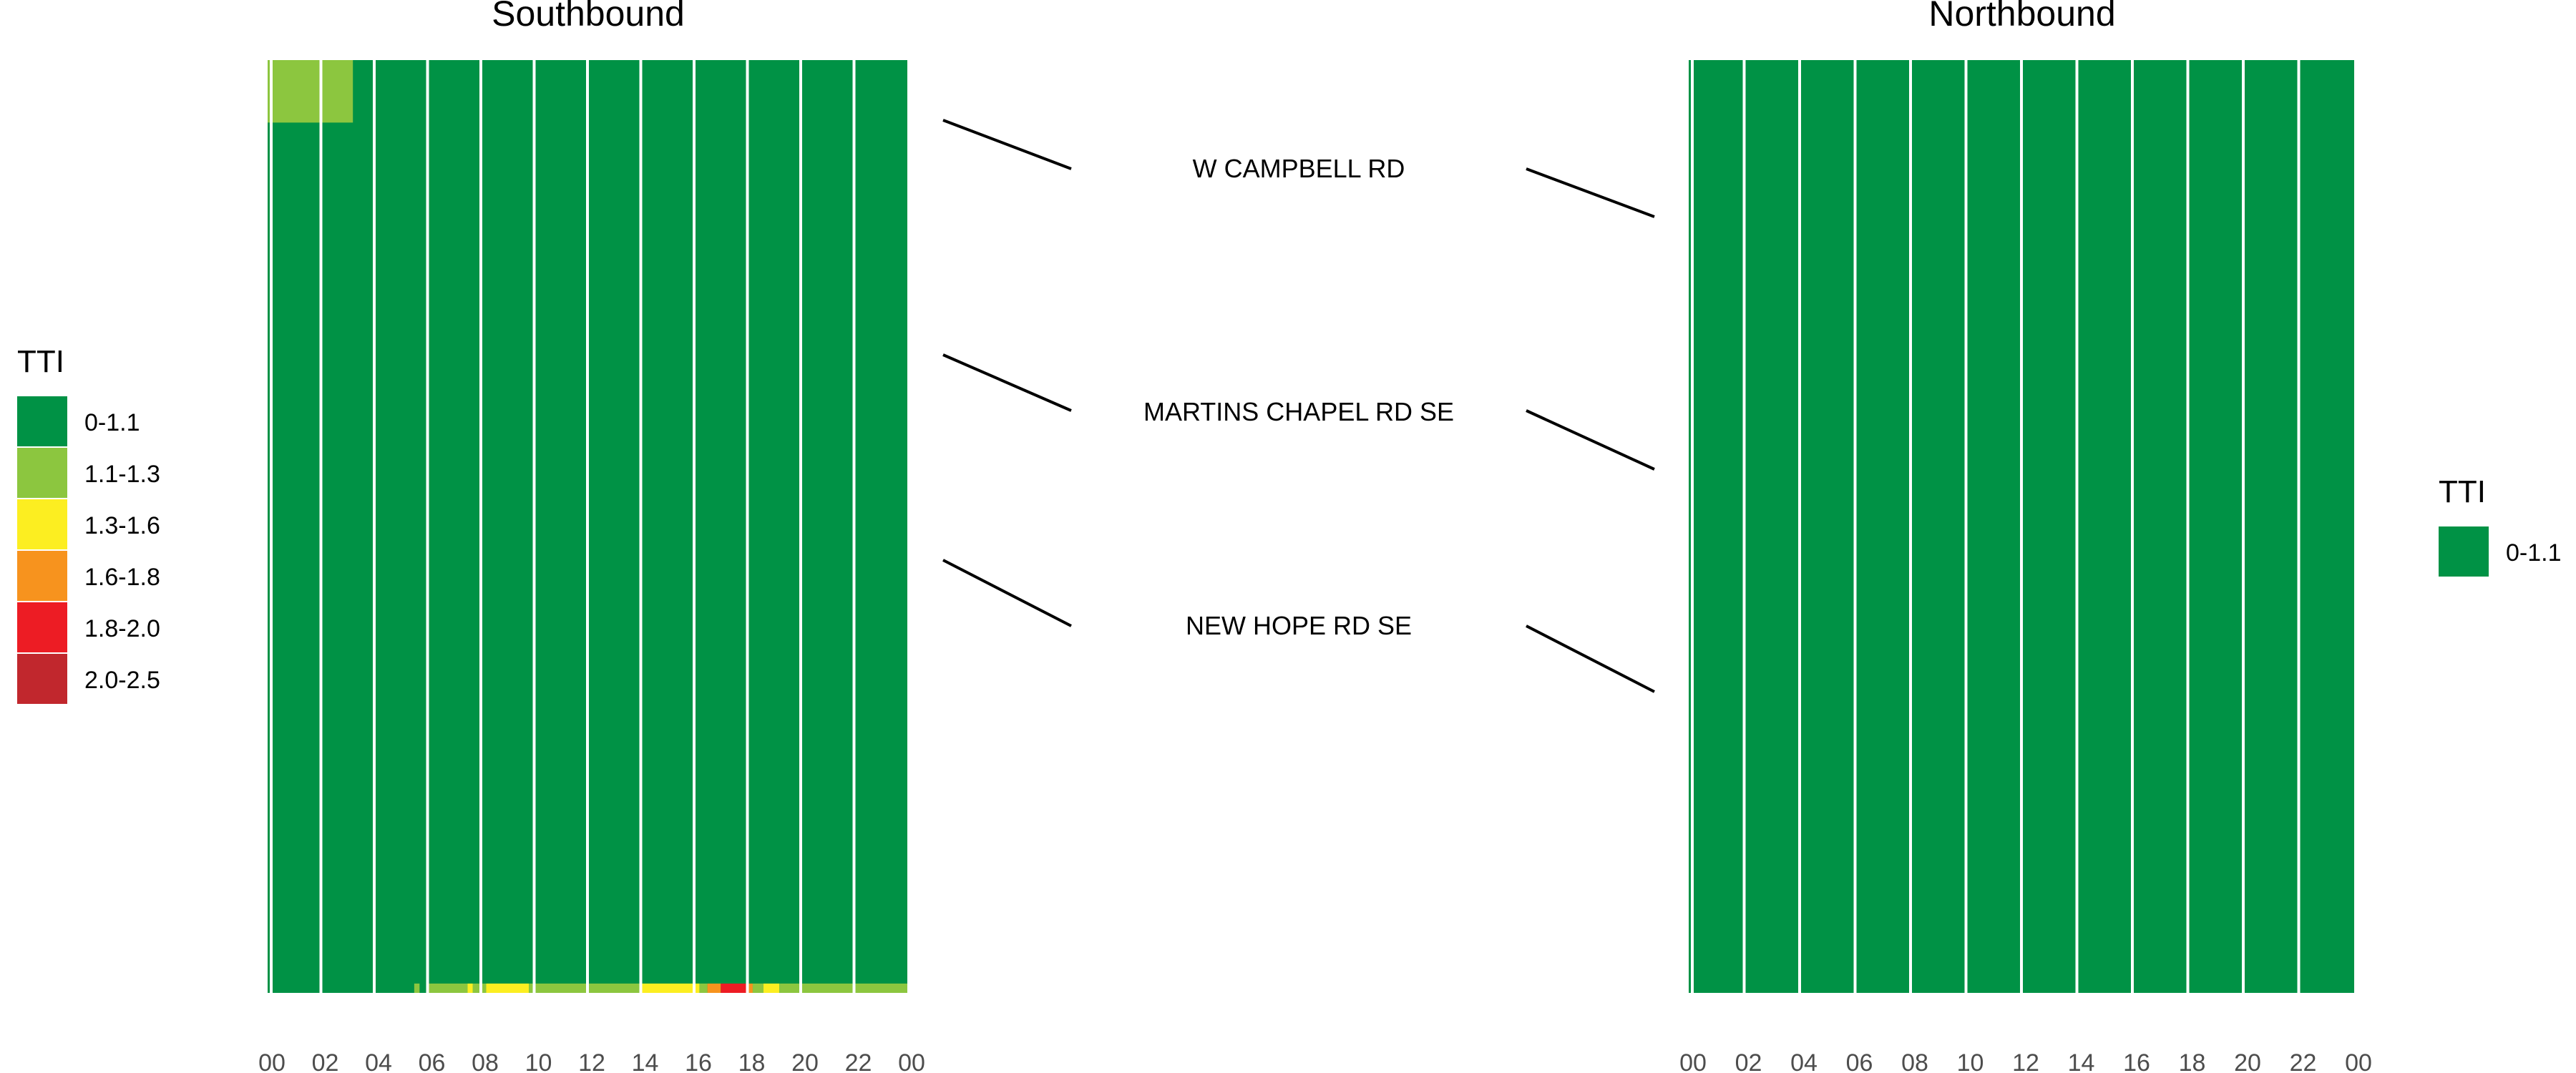 The height and width of the screenshot is (1073, 2576). I want to click on legend-right-key-label: 0-1.1, so click(2534, 553).